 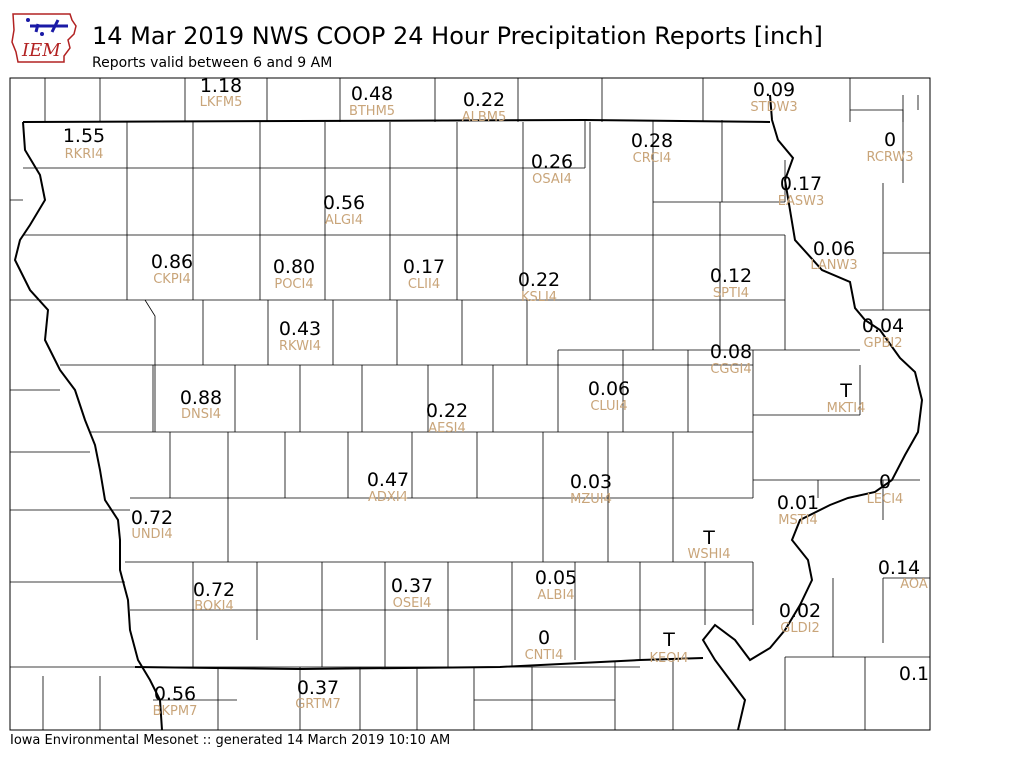 I want to click on precip-value-adxi4: 0.47, so click(x=388, y=480).